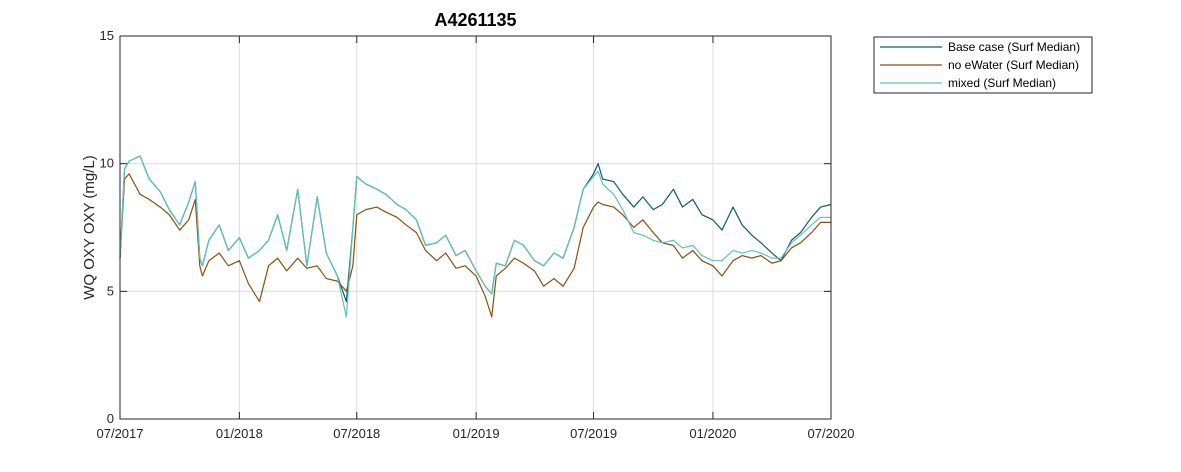  What do you see at coordinates (107, 163) in the screenshot?
I see `y-tick-label: 10` at bounding box center [107, 163].